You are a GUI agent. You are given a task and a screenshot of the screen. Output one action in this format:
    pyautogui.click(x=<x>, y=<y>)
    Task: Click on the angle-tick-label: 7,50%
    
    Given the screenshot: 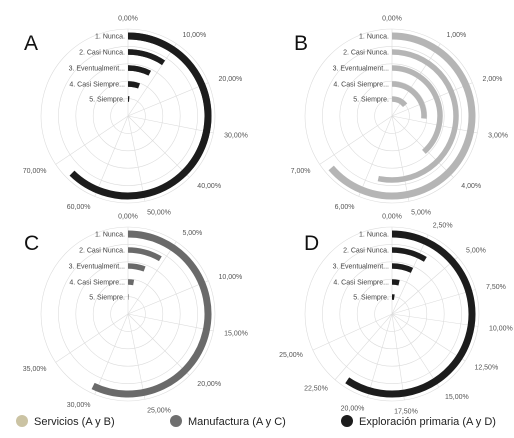 What is the action you would take?
    pyautogui.click(x=496, y=287)
    